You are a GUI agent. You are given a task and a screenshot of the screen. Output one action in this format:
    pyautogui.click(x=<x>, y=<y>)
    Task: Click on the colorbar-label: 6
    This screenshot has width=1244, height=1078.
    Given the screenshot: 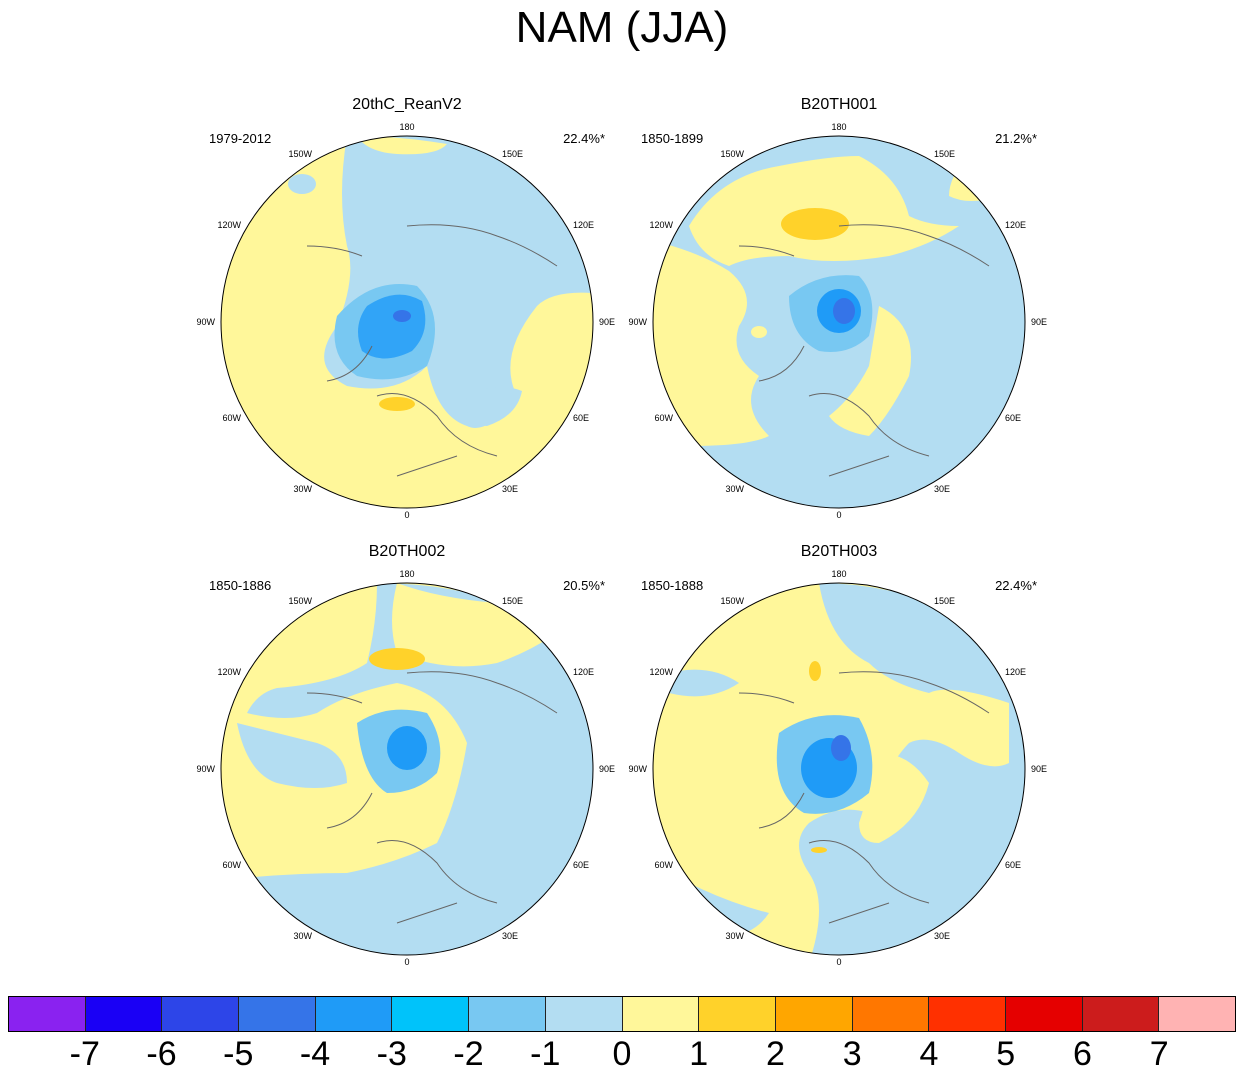 What is the action you would take?
    pyautogui.click(x=1082, y=1054)
    